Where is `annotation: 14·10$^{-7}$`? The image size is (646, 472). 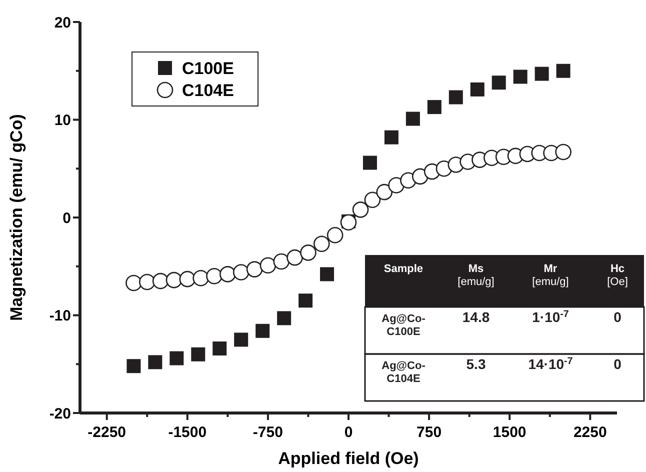
annotation: 14·10$^{-7}$ is located at coordinates (551, 364).